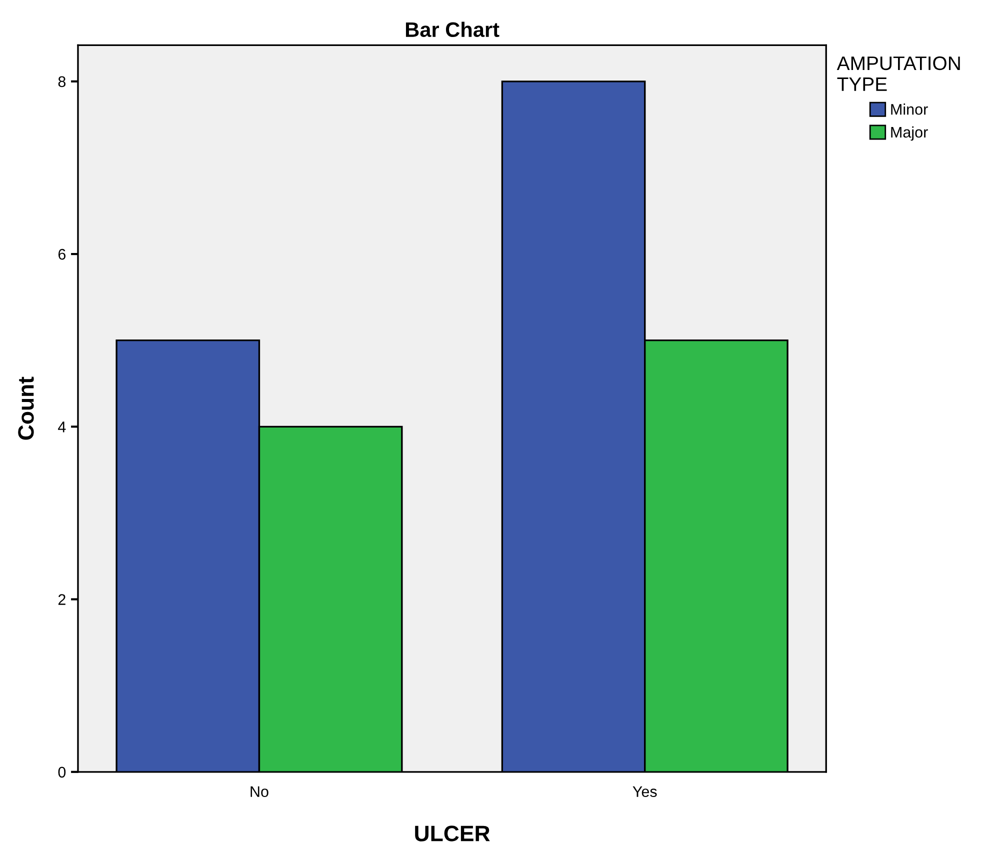 Image resolution: width=987 pixels, height=852 pixels. Describe the element at coordinates (452, 834) in the screenshot. I see `x-axis-title: ULCER` at that location.